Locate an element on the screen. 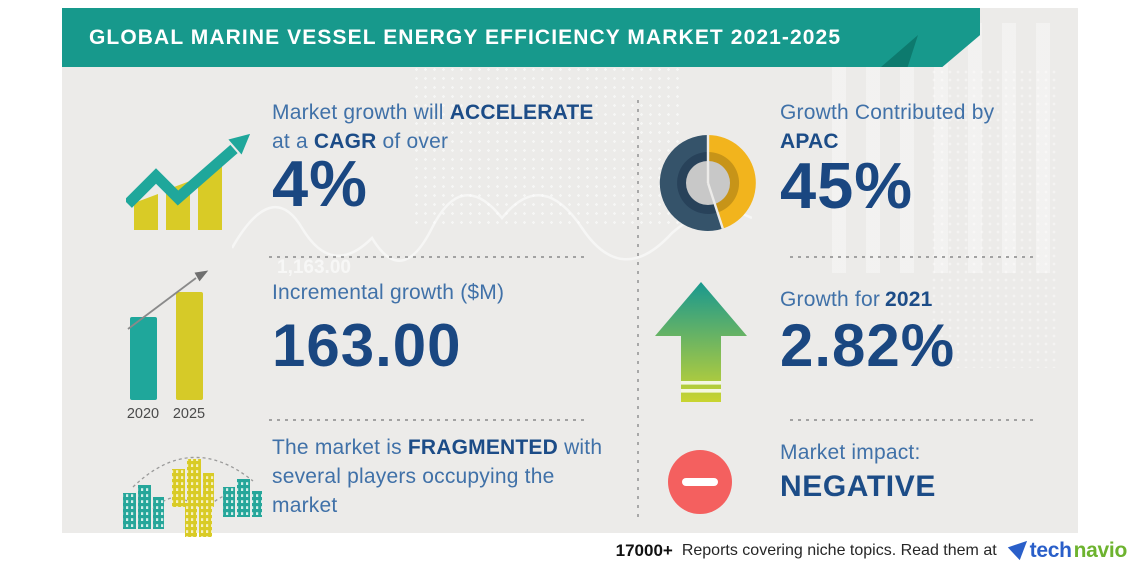 This screenshot has width=1140, height=570. minus-bar is located at coordinates (700, 482).